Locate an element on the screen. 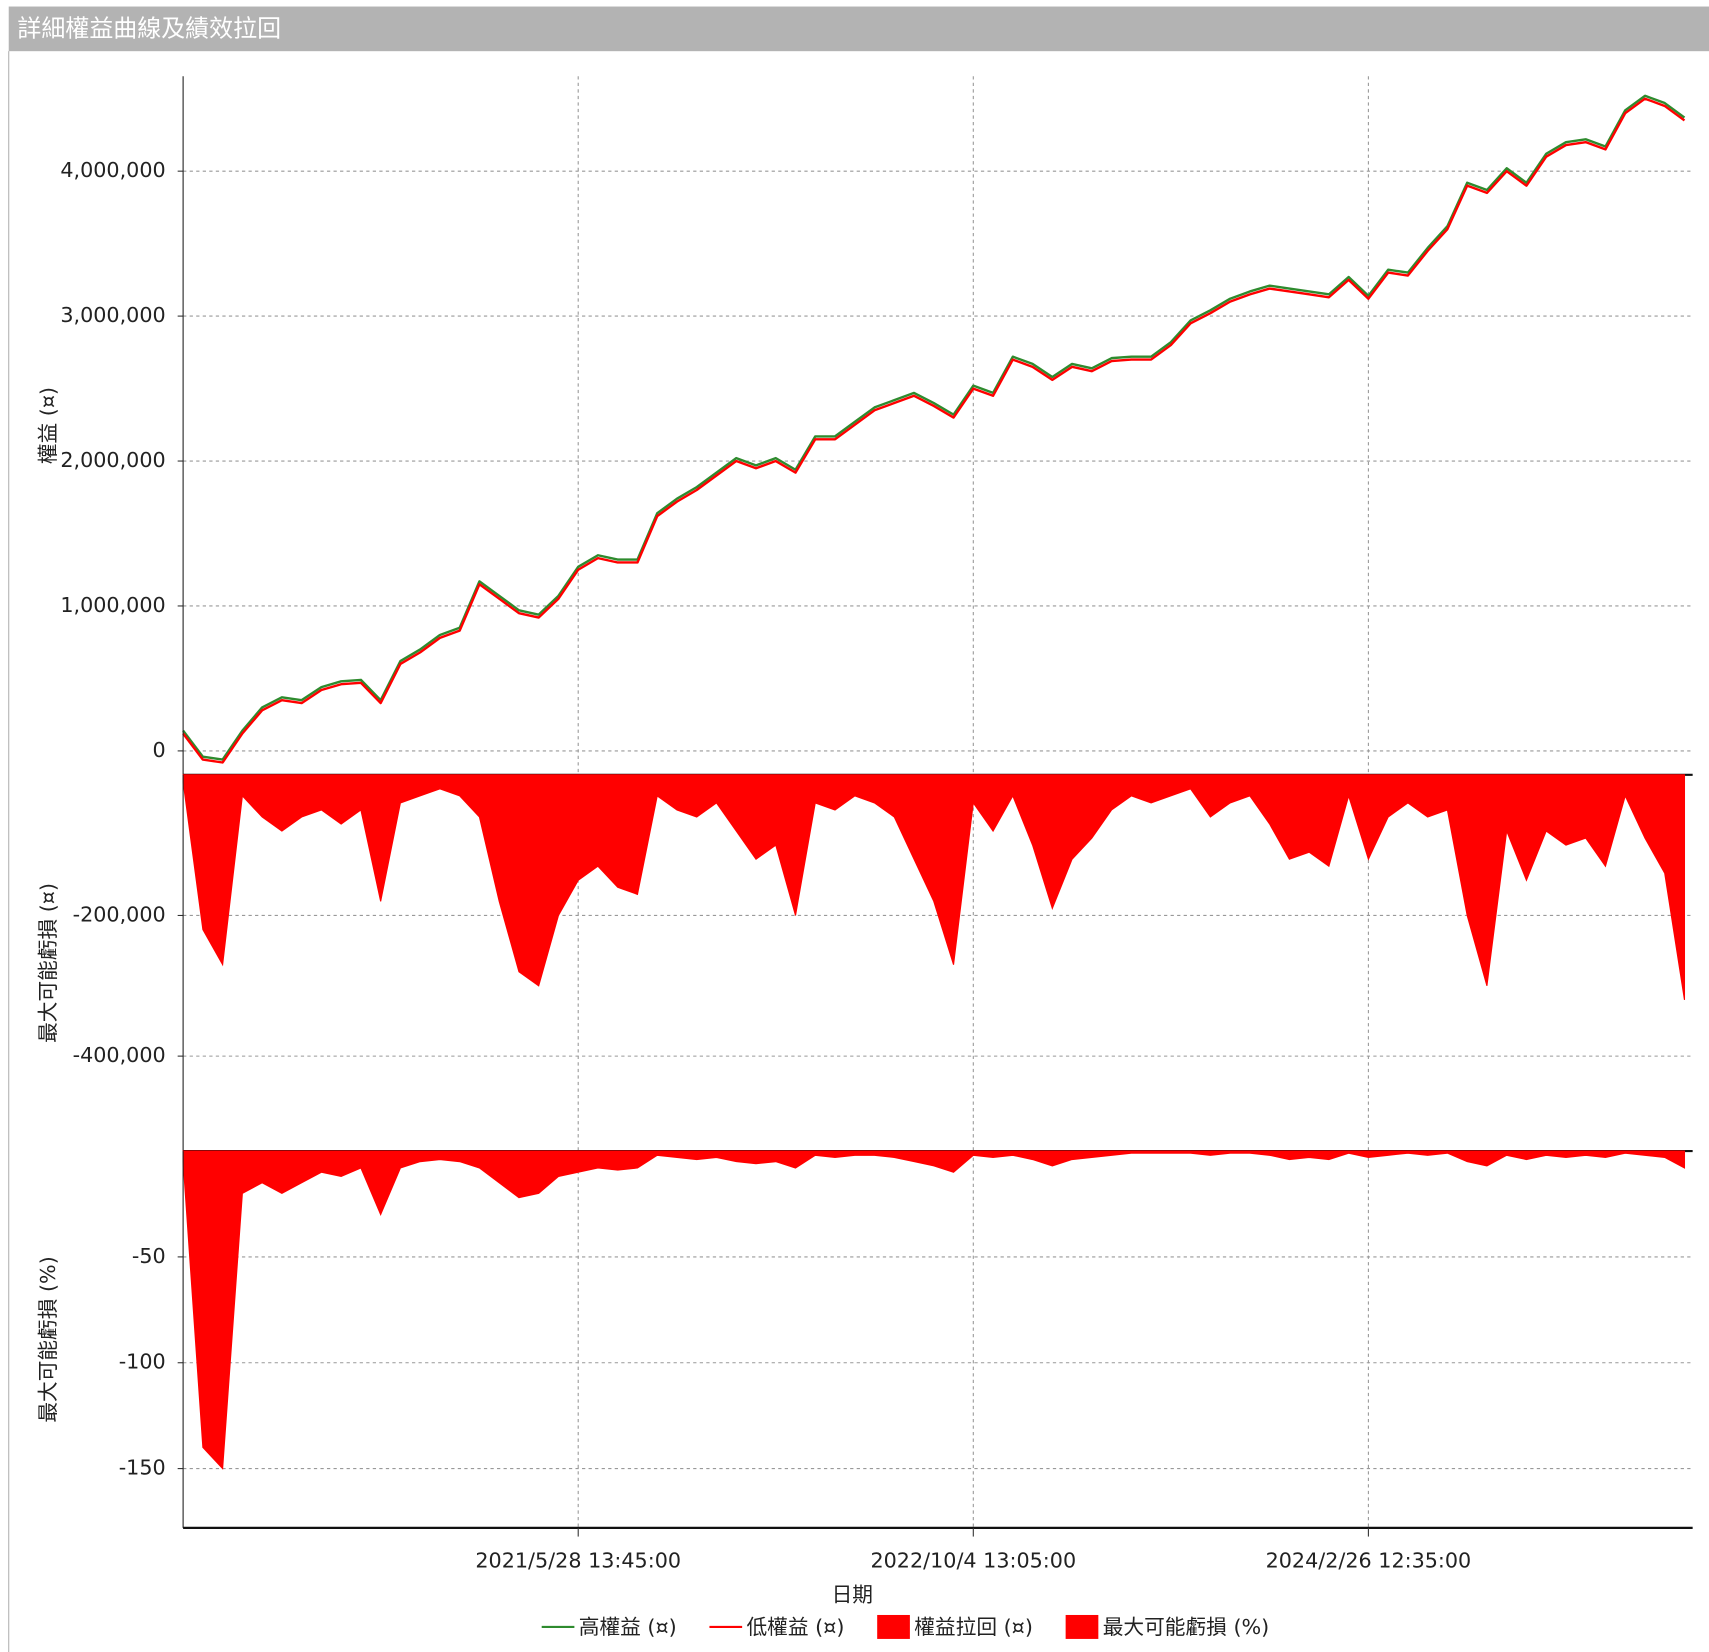 The width and height of the screenshot is (1709, 1652). y-tick-label: -400,000 is located at coordinates (119, 1055).